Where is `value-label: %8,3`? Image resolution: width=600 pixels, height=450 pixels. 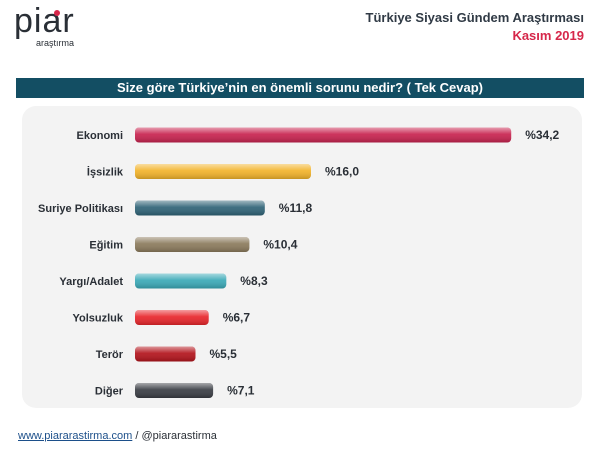
value-label: %8,3 is located at coordinates (254, 281).